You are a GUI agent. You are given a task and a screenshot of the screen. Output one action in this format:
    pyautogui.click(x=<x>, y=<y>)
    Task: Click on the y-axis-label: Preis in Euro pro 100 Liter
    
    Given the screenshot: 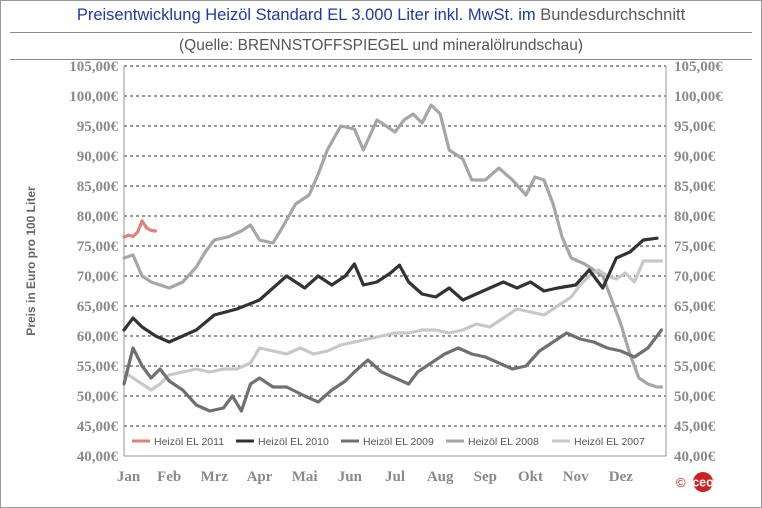 What is the action you would take?
    pyautogui.click(x=31, y=261)
    